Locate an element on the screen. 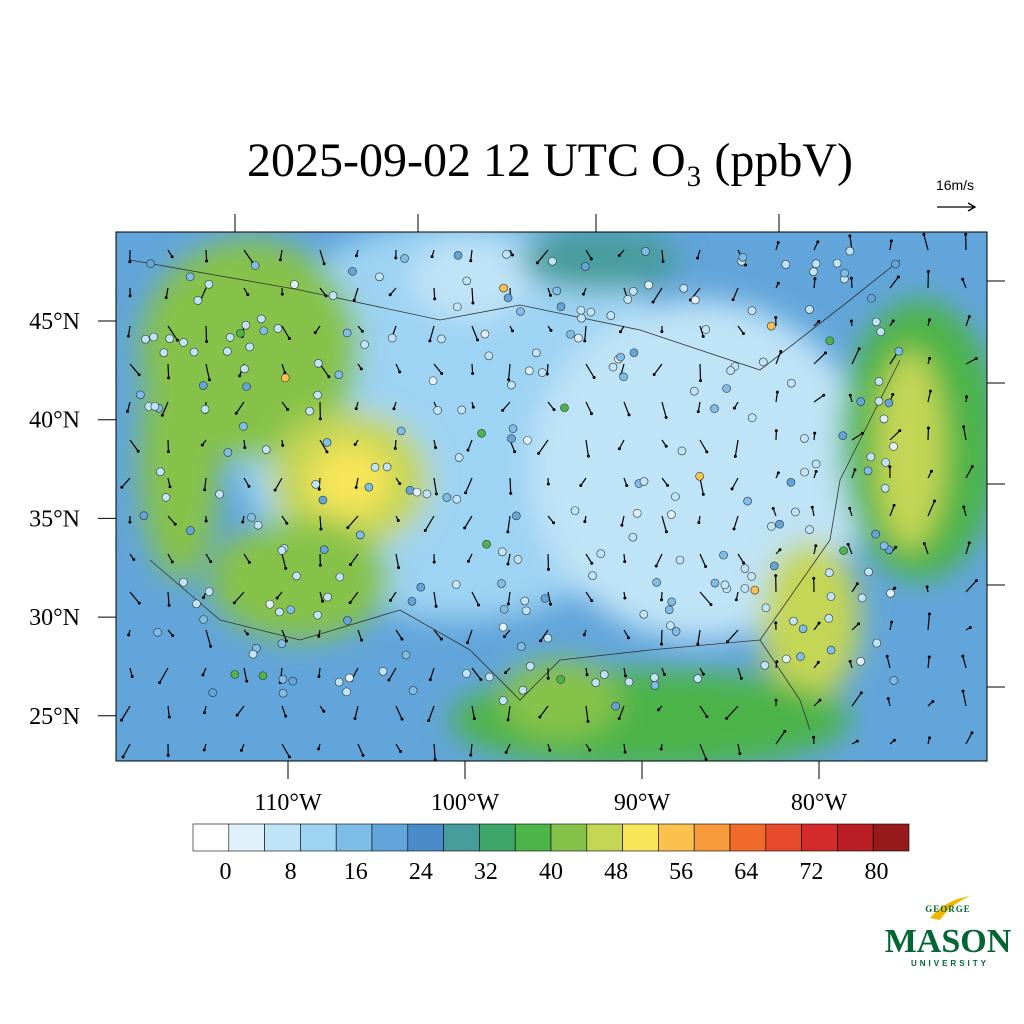 Image resolution: width=1024 pixels, height=1024 pixels. lon-label: 100°W is located at coordinates (465, 803).